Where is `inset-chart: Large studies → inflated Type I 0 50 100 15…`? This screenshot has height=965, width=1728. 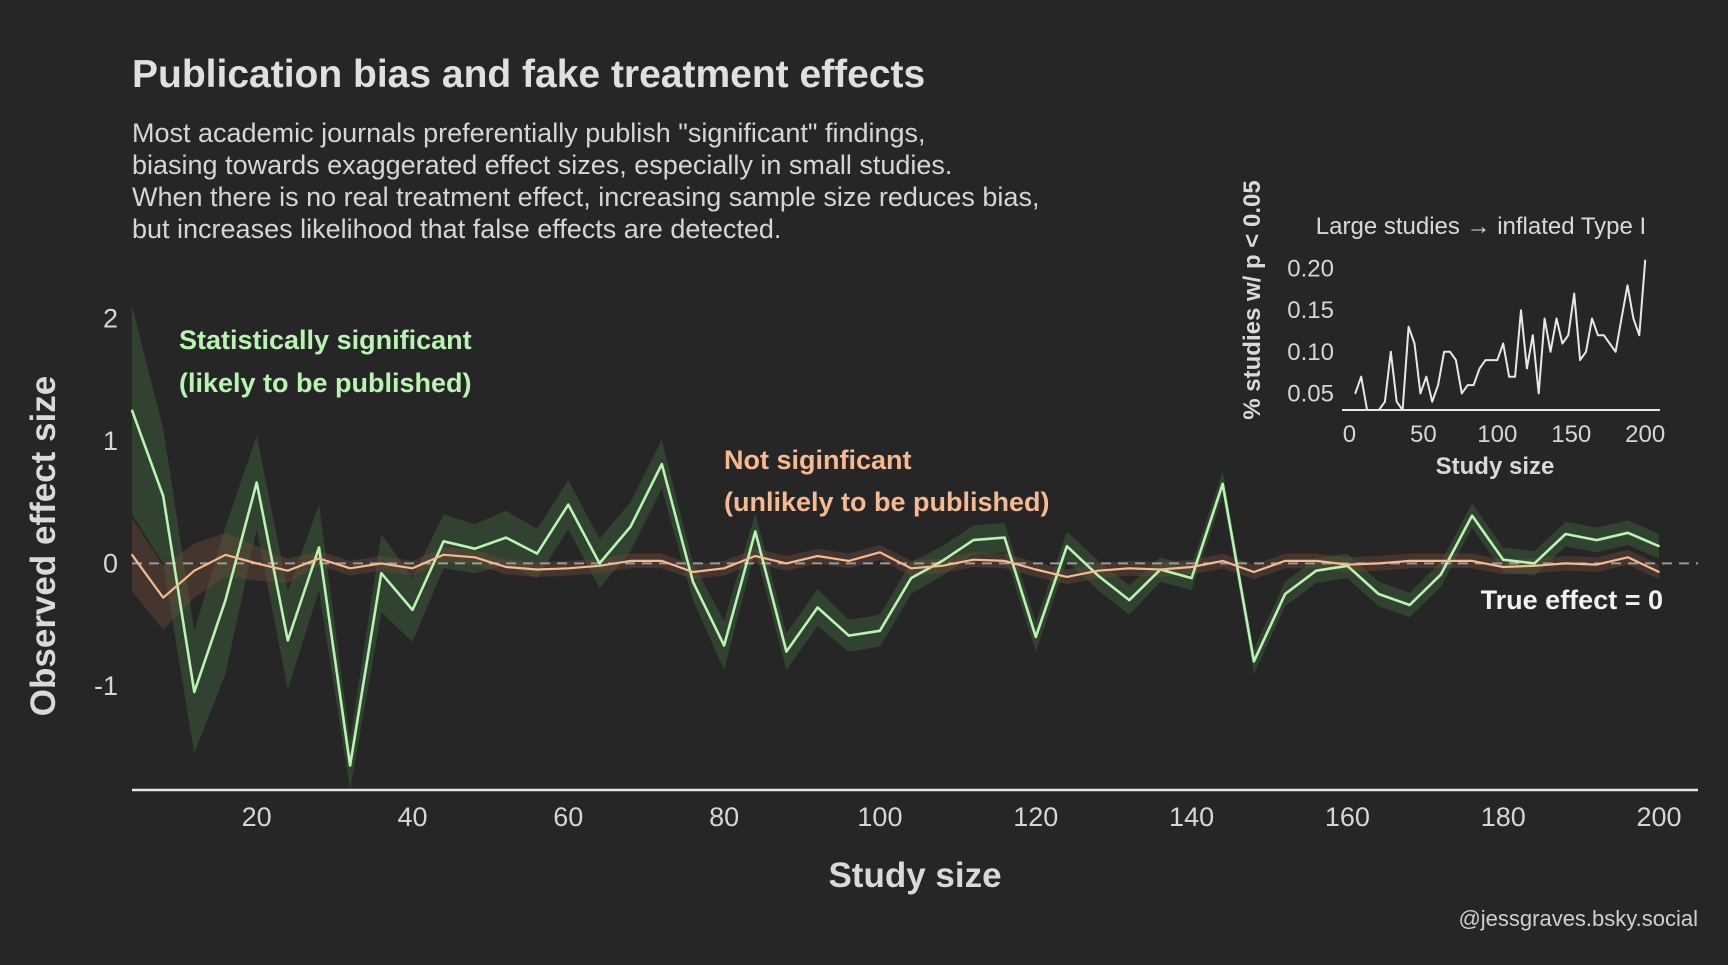
inset-chart: Large studies → inflated Type I 0 50 100 15… is located at coordinates (1452, 330).